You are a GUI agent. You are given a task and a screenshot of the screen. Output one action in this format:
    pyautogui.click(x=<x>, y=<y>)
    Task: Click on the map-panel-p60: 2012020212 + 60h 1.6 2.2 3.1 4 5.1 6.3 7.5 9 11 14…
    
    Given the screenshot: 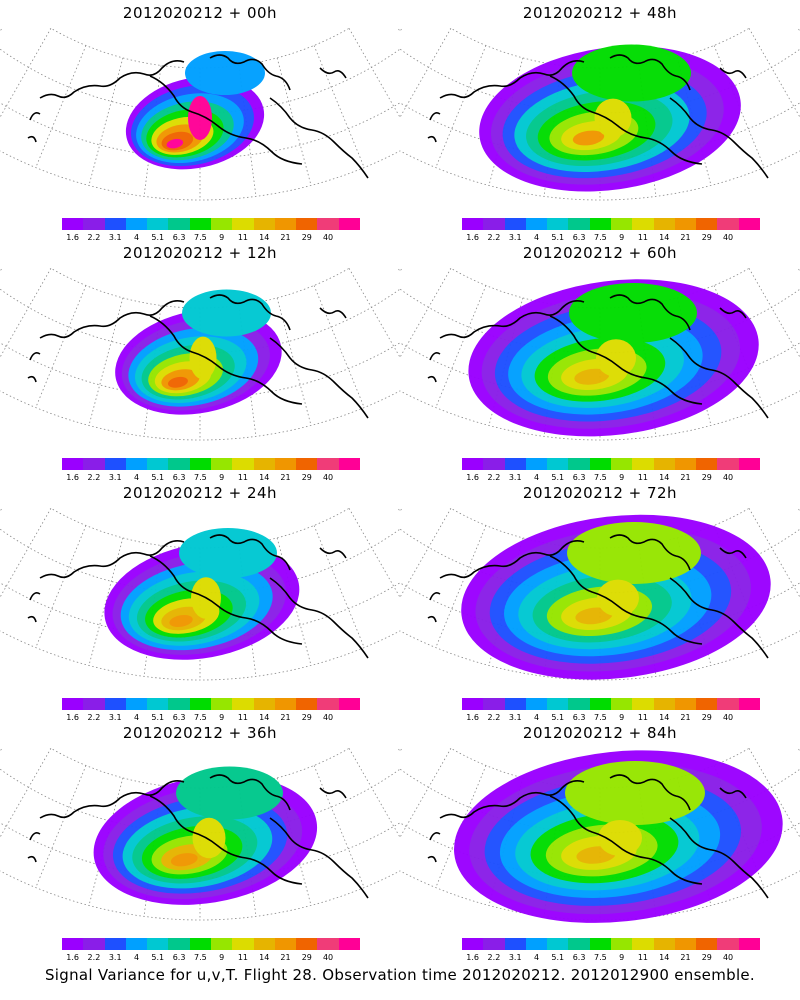 What is the action you would take?
    pyautogui.click(x=600, y=361)
    